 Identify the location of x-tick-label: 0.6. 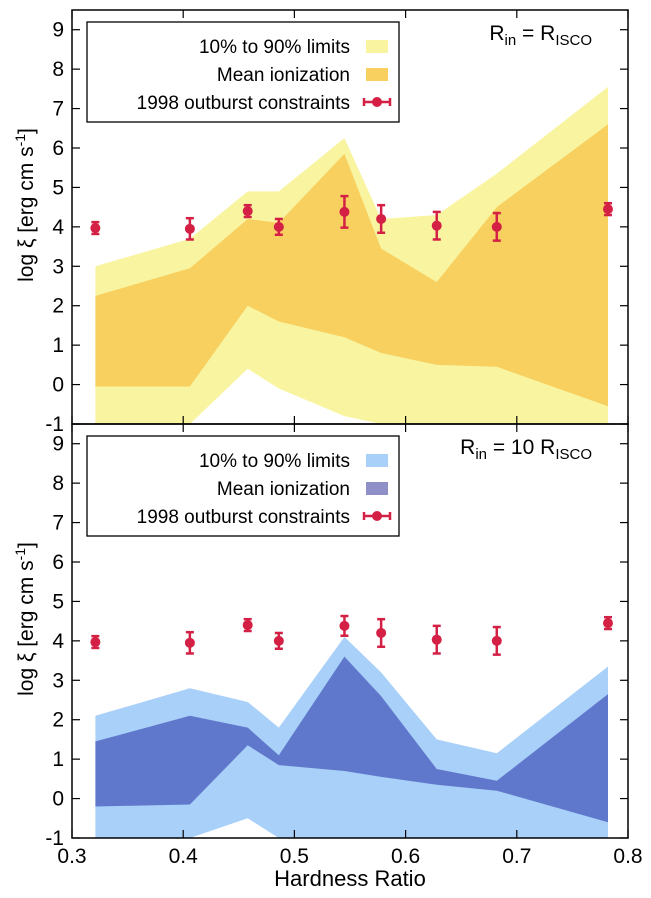
(405, 856).